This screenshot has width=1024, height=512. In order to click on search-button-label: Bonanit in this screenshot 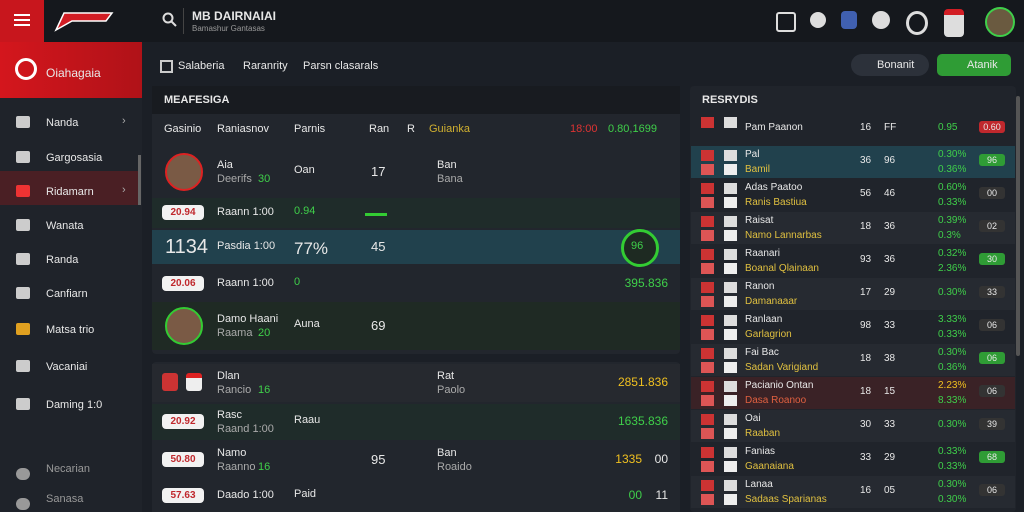, I will do `click(896, 65)`.